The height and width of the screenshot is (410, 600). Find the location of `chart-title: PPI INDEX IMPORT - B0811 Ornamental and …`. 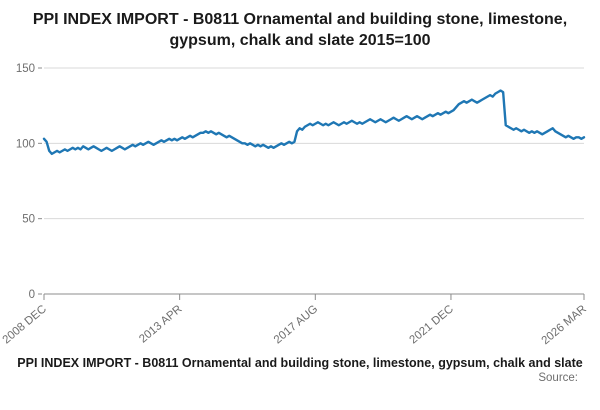

chart-title: PPI INDEX IMPORT - B0811 Ornamental and … is located at coordinates (300, 30).